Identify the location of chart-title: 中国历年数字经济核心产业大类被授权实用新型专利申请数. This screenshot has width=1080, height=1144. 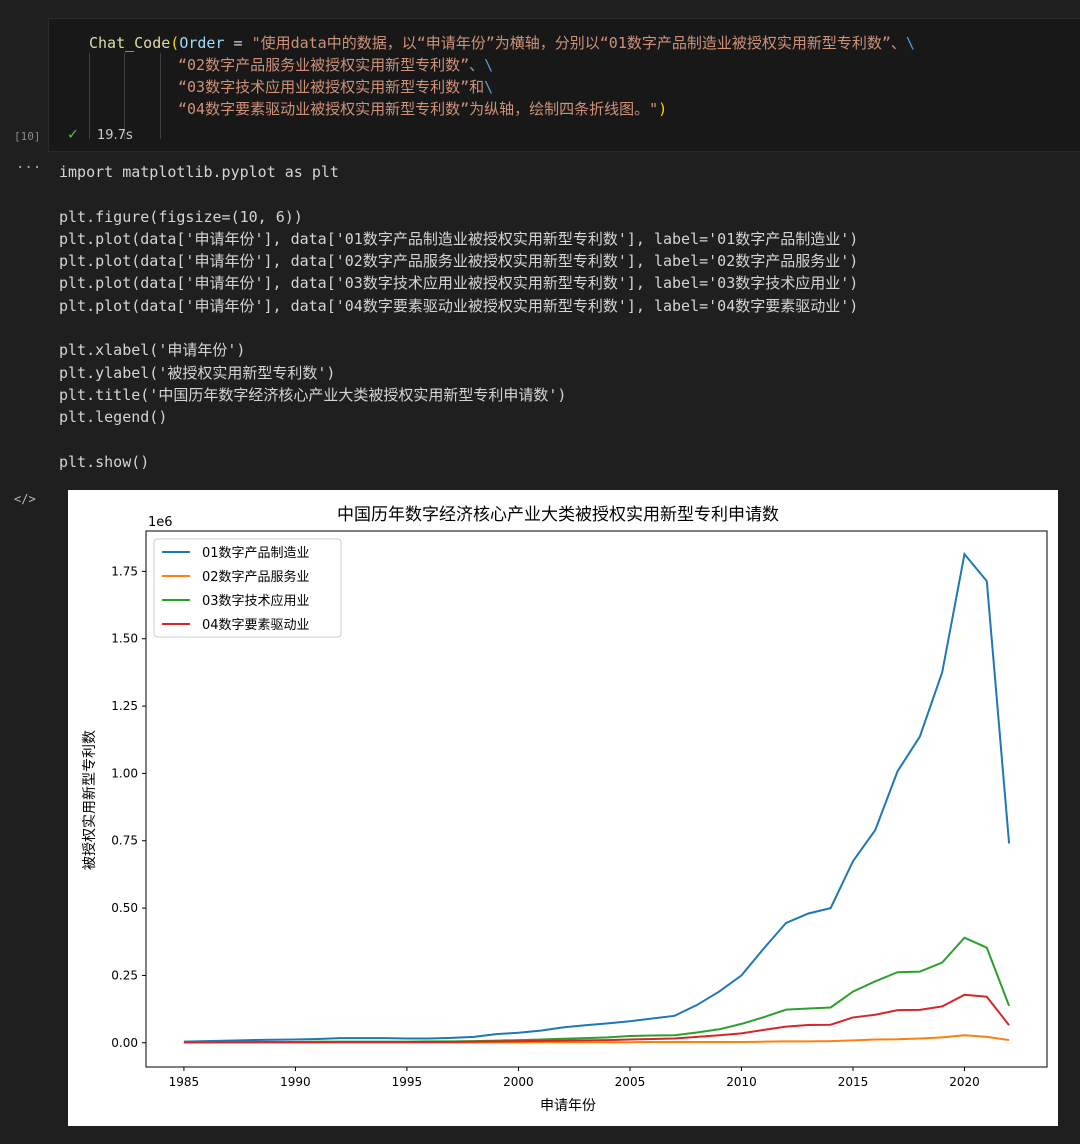
(558, 515).